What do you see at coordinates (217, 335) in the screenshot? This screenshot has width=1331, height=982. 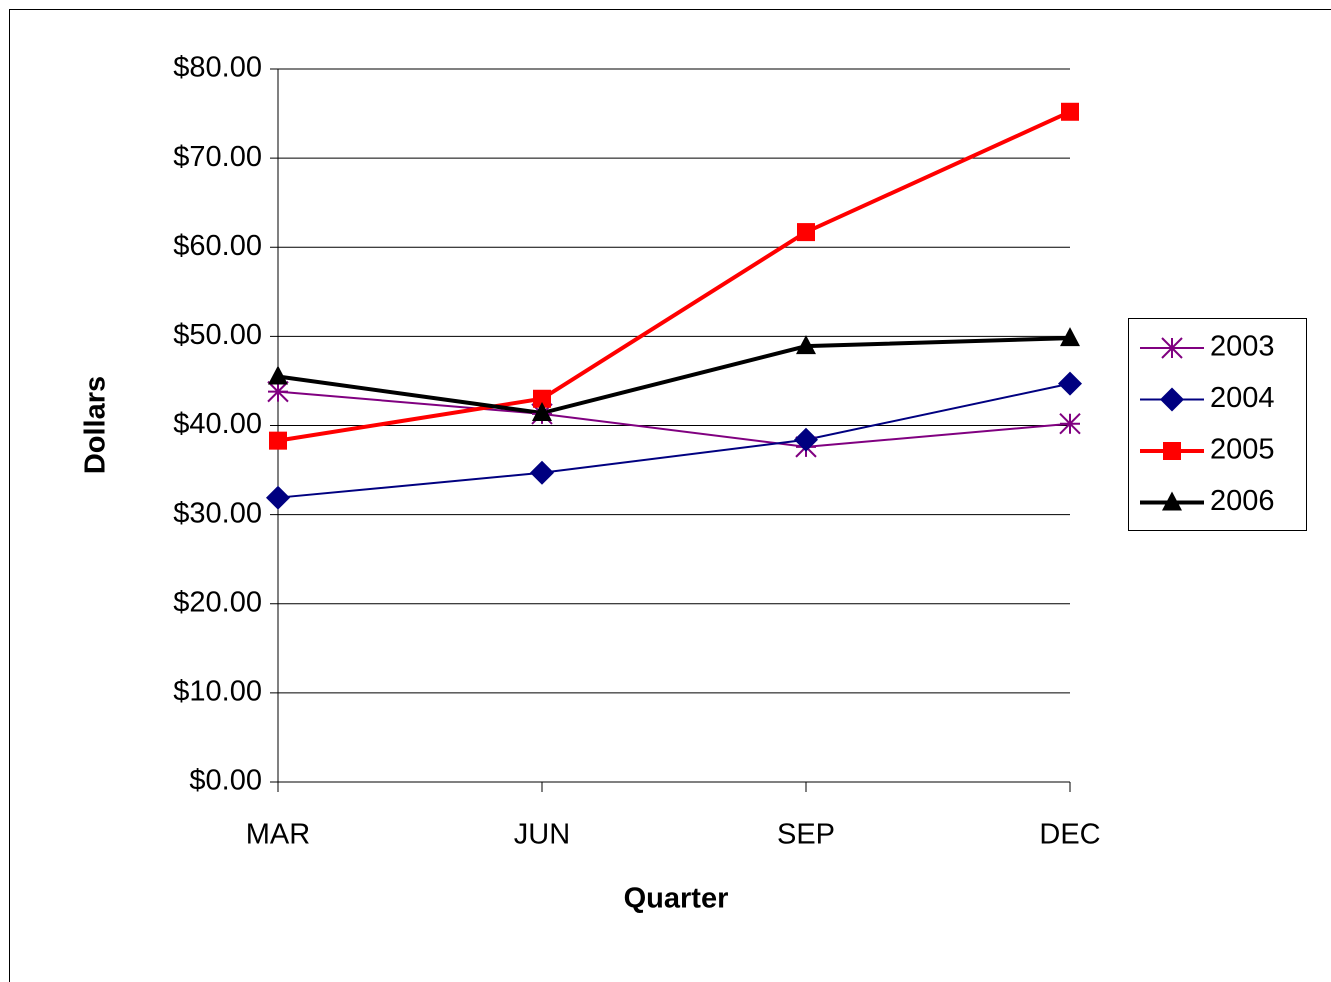 I see `y-tick-label: $50.00` at bounding box center [217, 335].